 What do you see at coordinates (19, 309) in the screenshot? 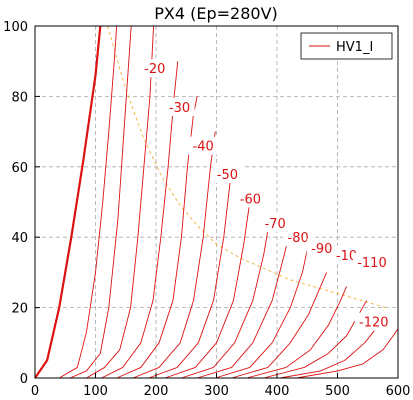
I see `y-tick-label: 20` at bounding box center [19, 309].